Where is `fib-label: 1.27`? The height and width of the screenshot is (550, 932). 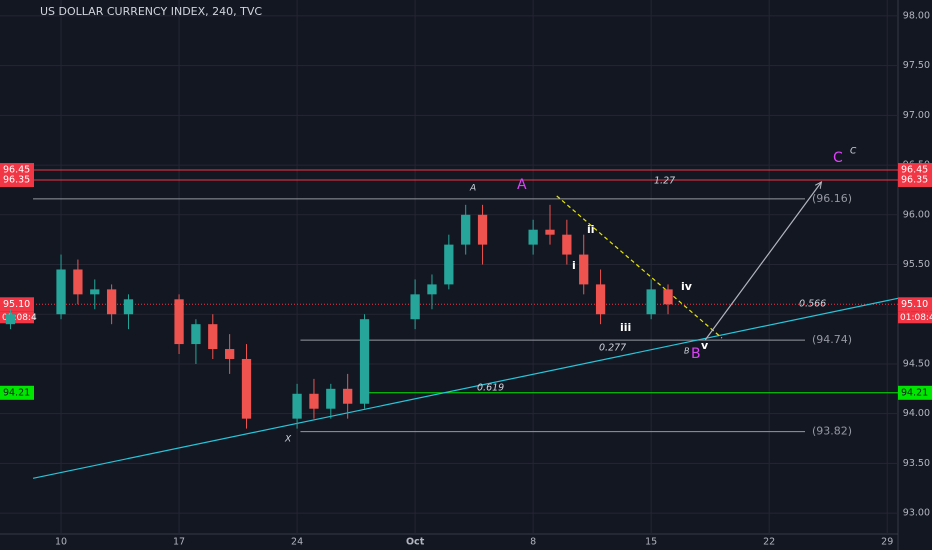 fib-label: 1.27 is located at coordinates (664, 181).